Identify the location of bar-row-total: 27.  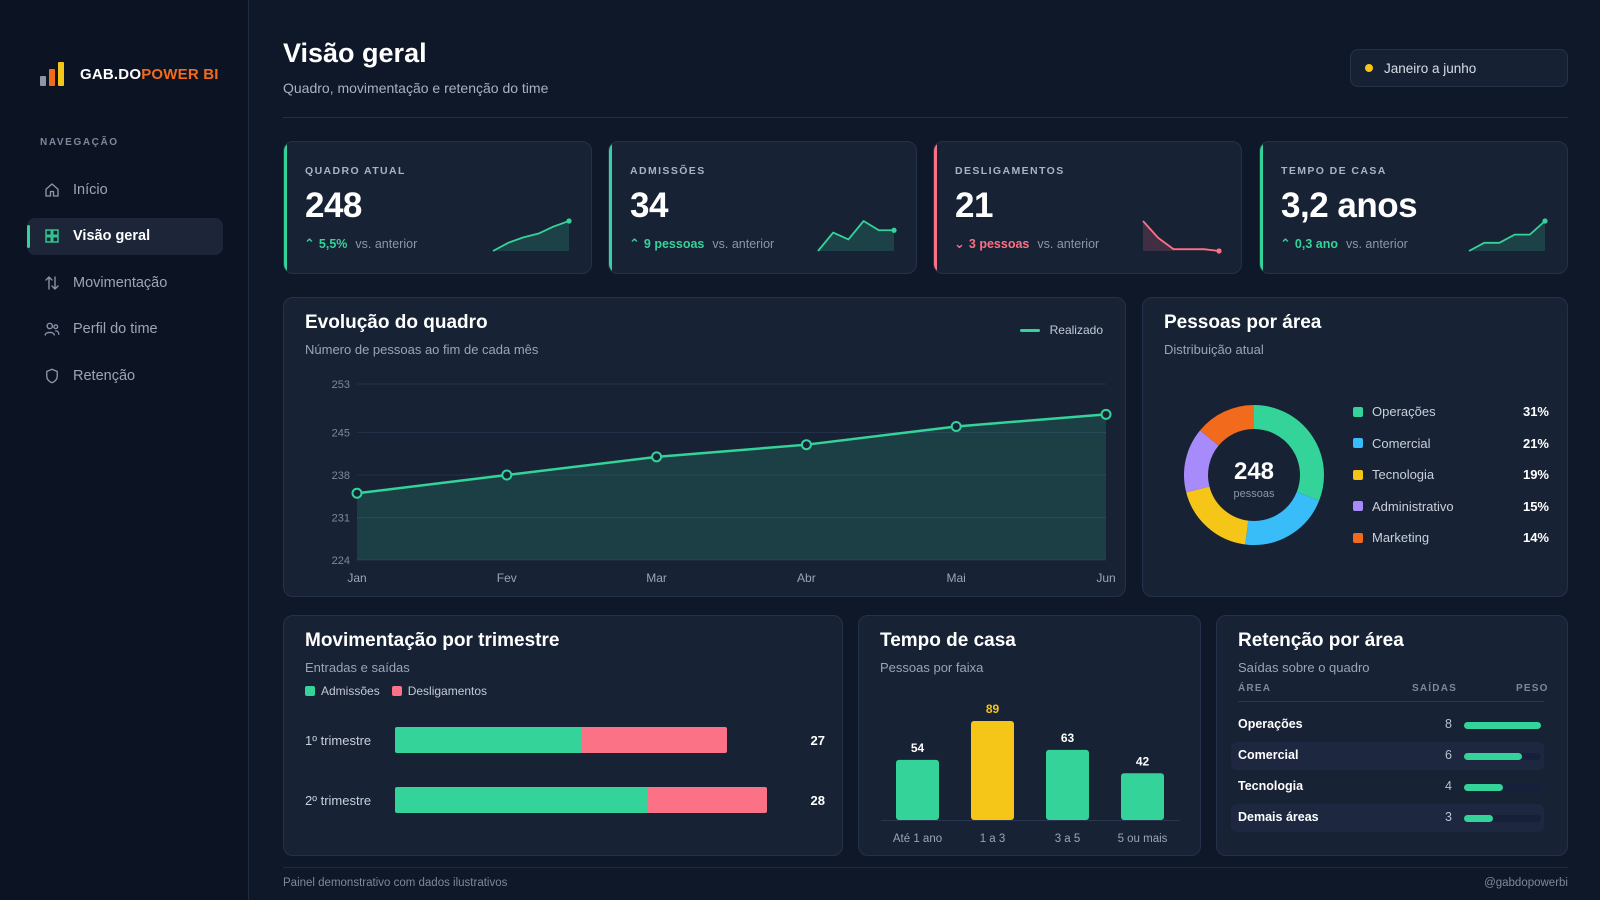
(817, 740).